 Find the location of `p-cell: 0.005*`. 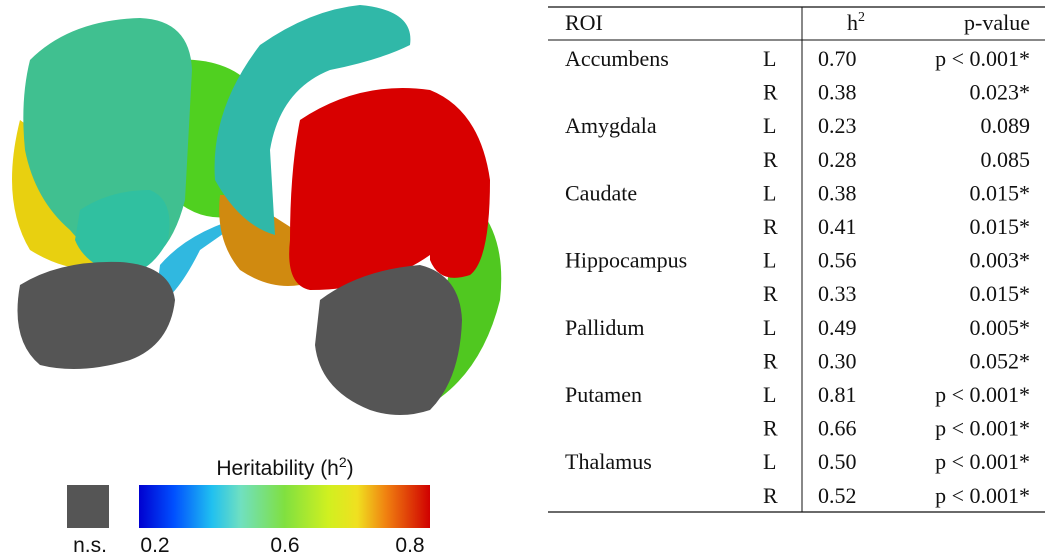

p-cell: 0.005* is located at coordinates (1000, 327).